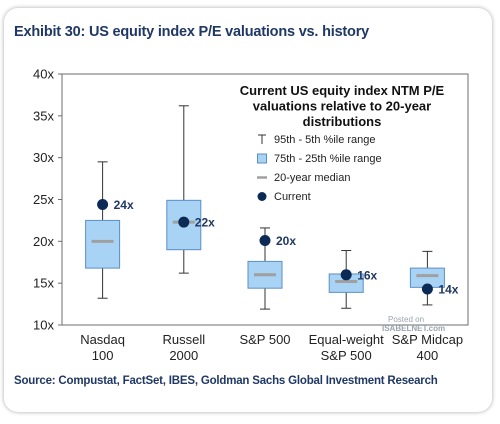  I want to click on legend-item-label: 95th - 5th %ile range, so click(325, 140).